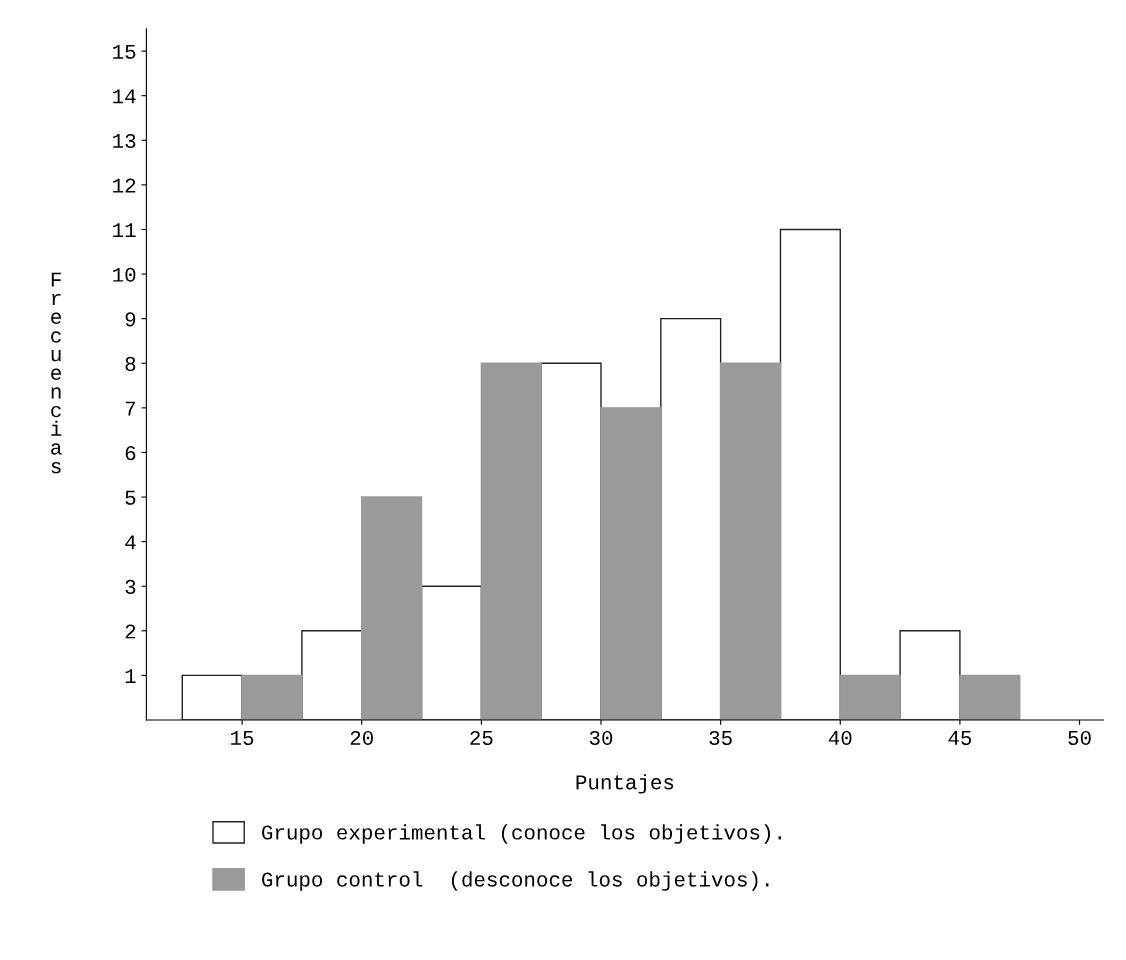 Image resolution: width=1126 pixels, height=960 pixels. Describe the element at coordinates (515, 881) in the screenshot. I see `legend-label: Grupo control (desconoce los objetivos).` at that location.